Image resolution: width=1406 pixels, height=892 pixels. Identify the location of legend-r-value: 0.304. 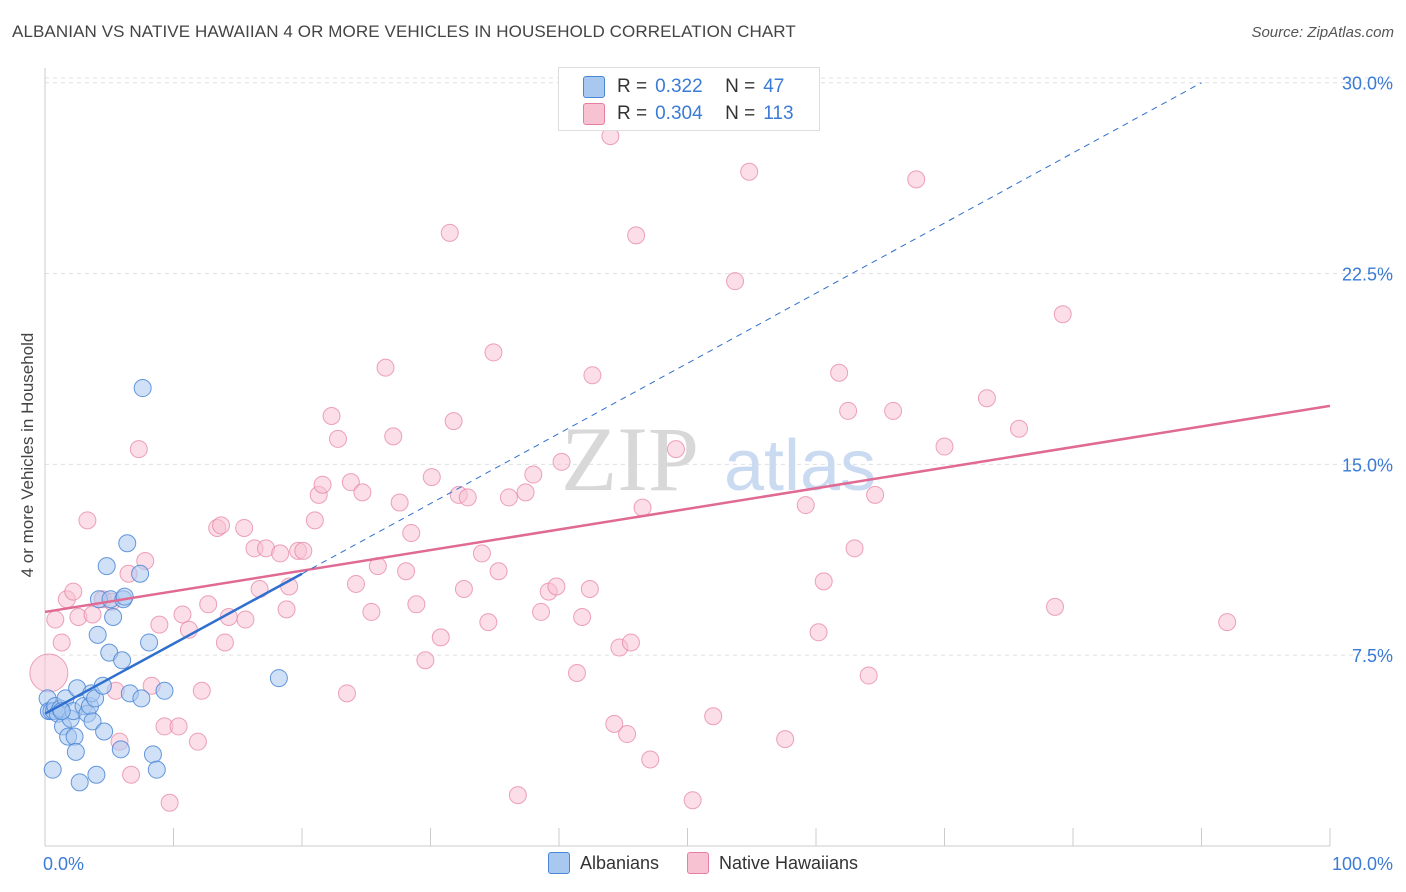
(679, 113).